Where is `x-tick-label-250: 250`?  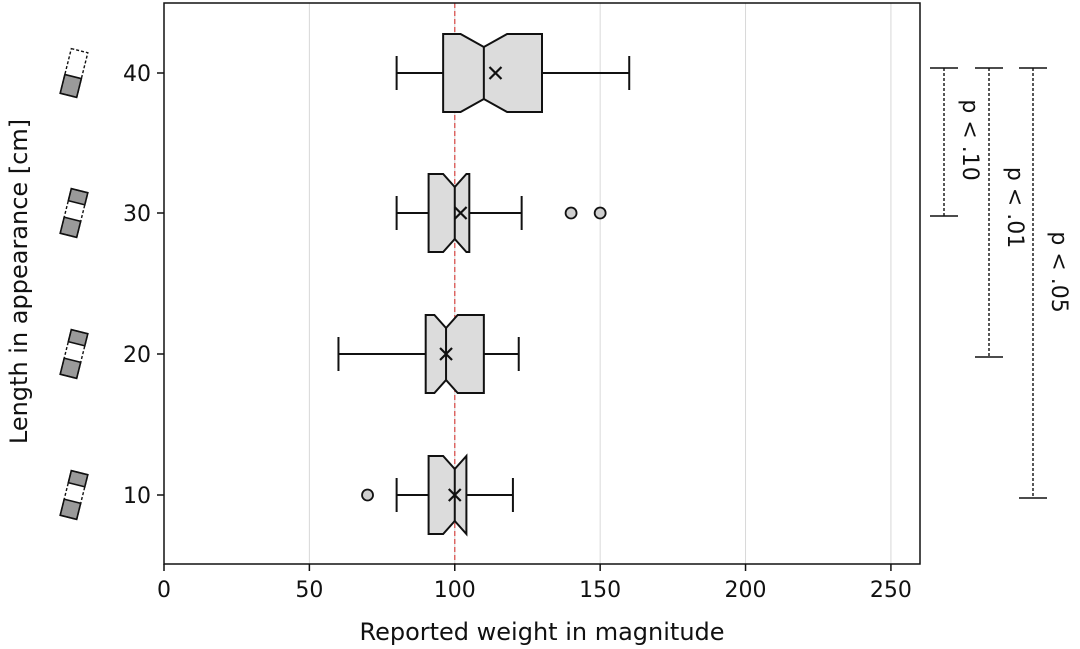 x-tick-label-250: 250 is located at coordinates (891, 590).